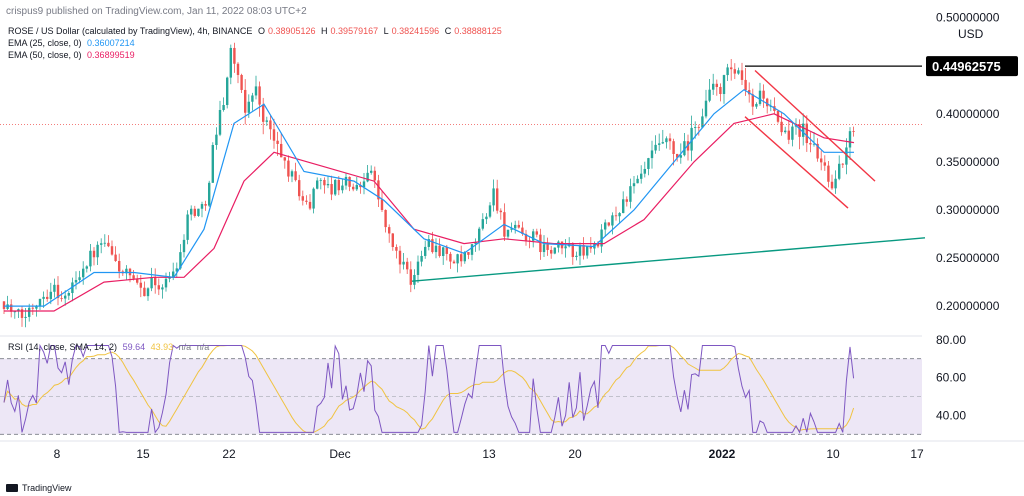  I want to click on price-tick-label: 0.40000000, so click(968, 114).